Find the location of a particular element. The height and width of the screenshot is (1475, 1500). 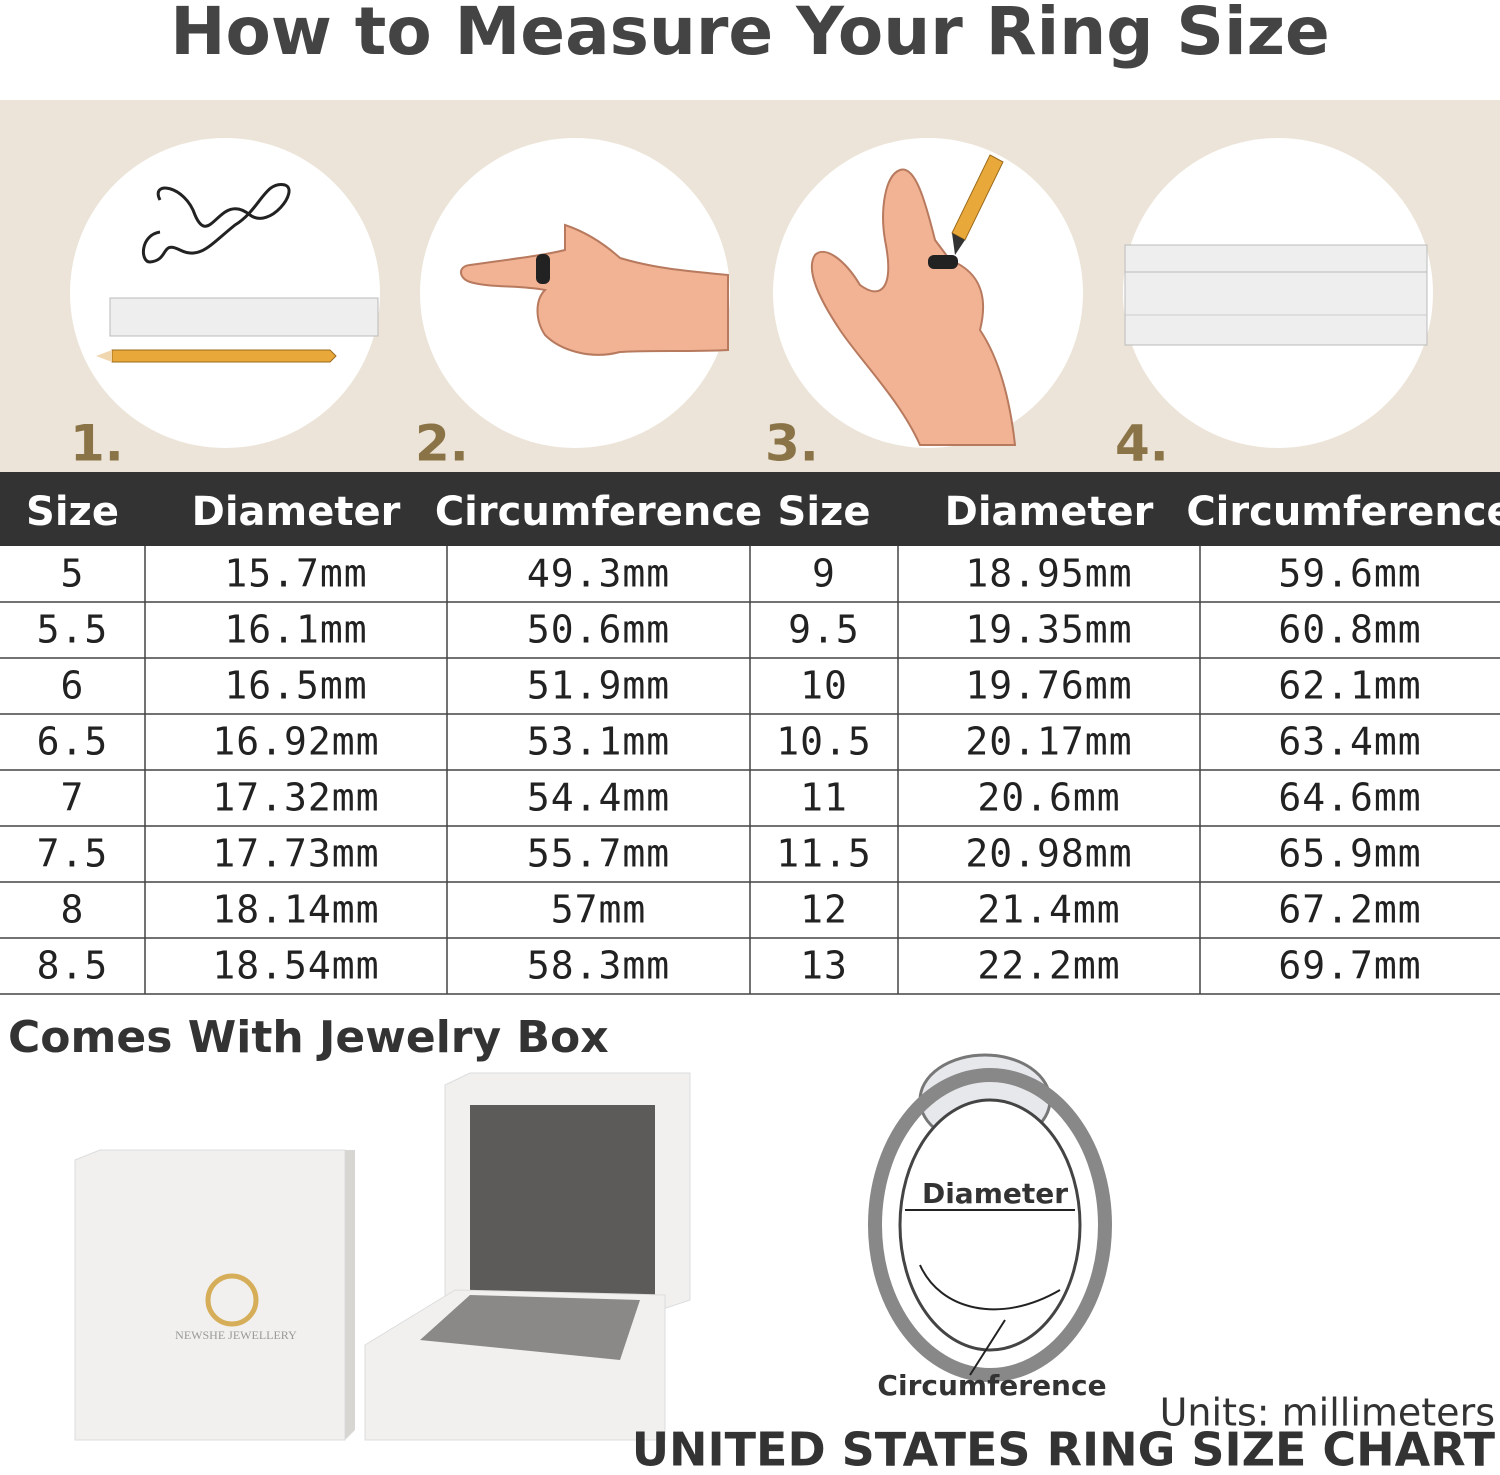

circumference-label: Circumference is located at coordinates (991, 1385).